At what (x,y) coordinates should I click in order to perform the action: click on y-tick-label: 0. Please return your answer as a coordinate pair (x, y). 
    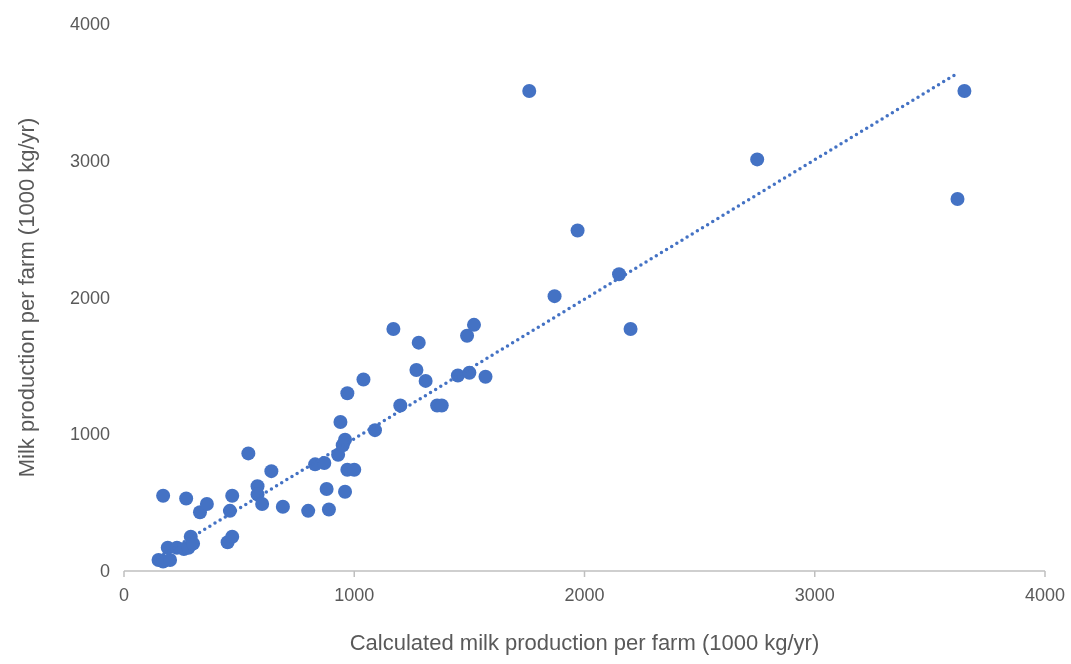
    Looking at the image, I should click on (104, 571).